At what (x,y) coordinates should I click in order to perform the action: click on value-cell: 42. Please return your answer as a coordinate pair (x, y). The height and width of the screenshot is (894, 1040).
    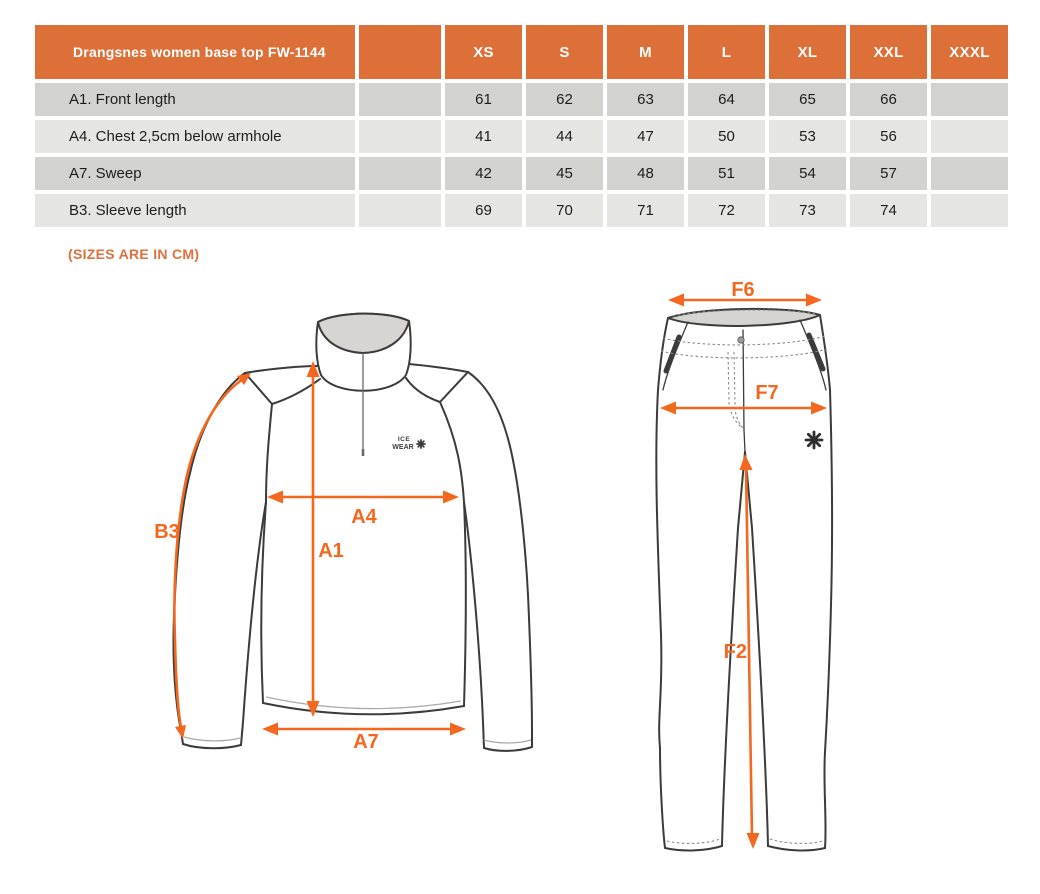
    Looking at the image, I should click on (483, 173).